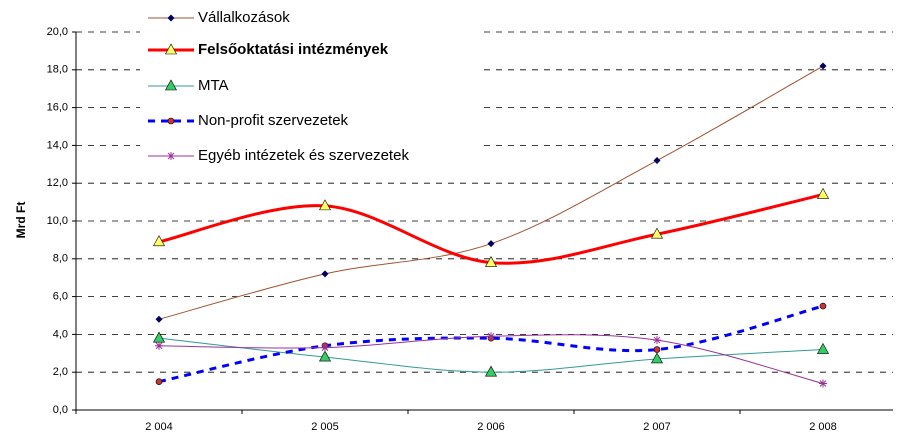  Describe the element at coordinates (823, 427) in the screenshot. I see `x-tick-label: 2 008` at that location.